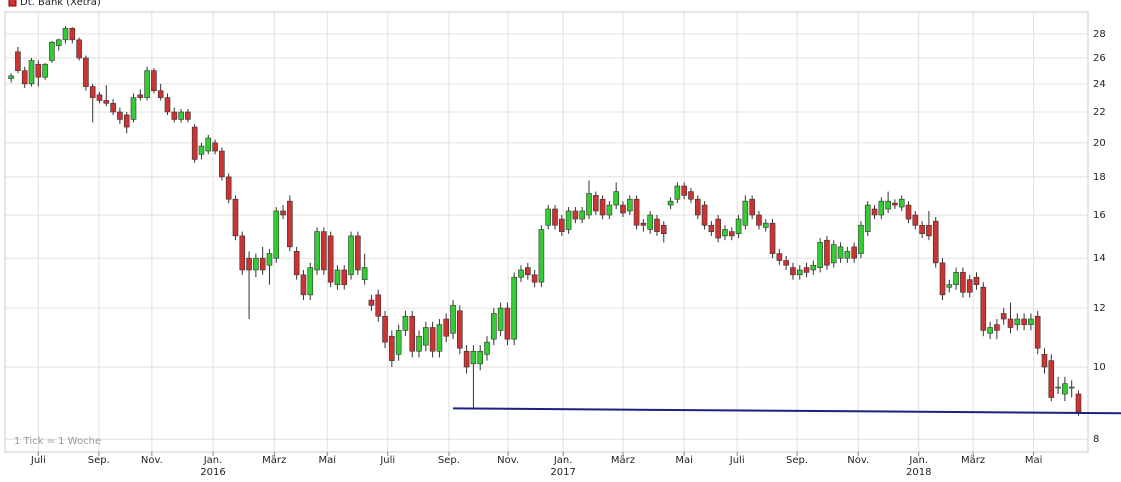  I want to click on y-tick-label: 12, so click(1099, 308).